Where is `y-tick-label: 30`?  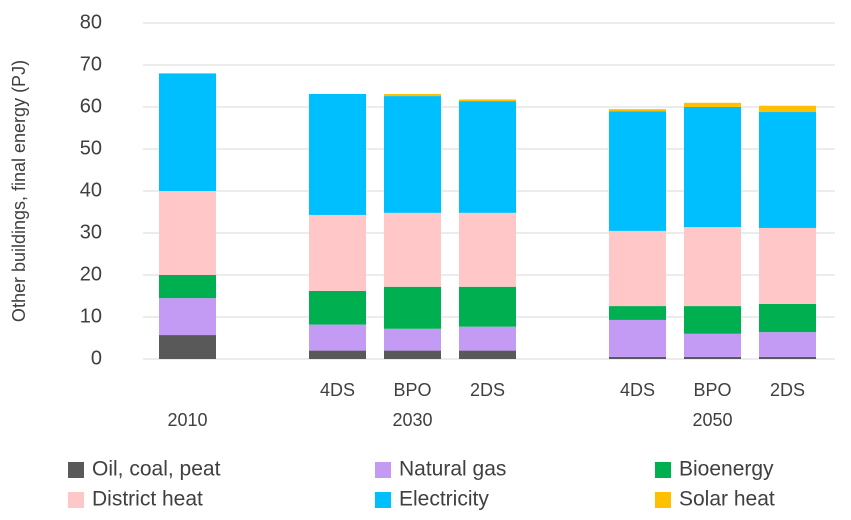
y-tick-label: 30 is located at coordinates (91, 232).